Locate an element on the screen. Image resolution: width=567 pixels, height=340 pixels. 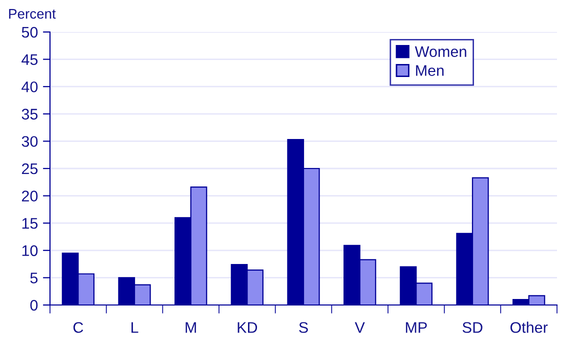
y-tick-label: 40 is located at coordinates (30, 86).